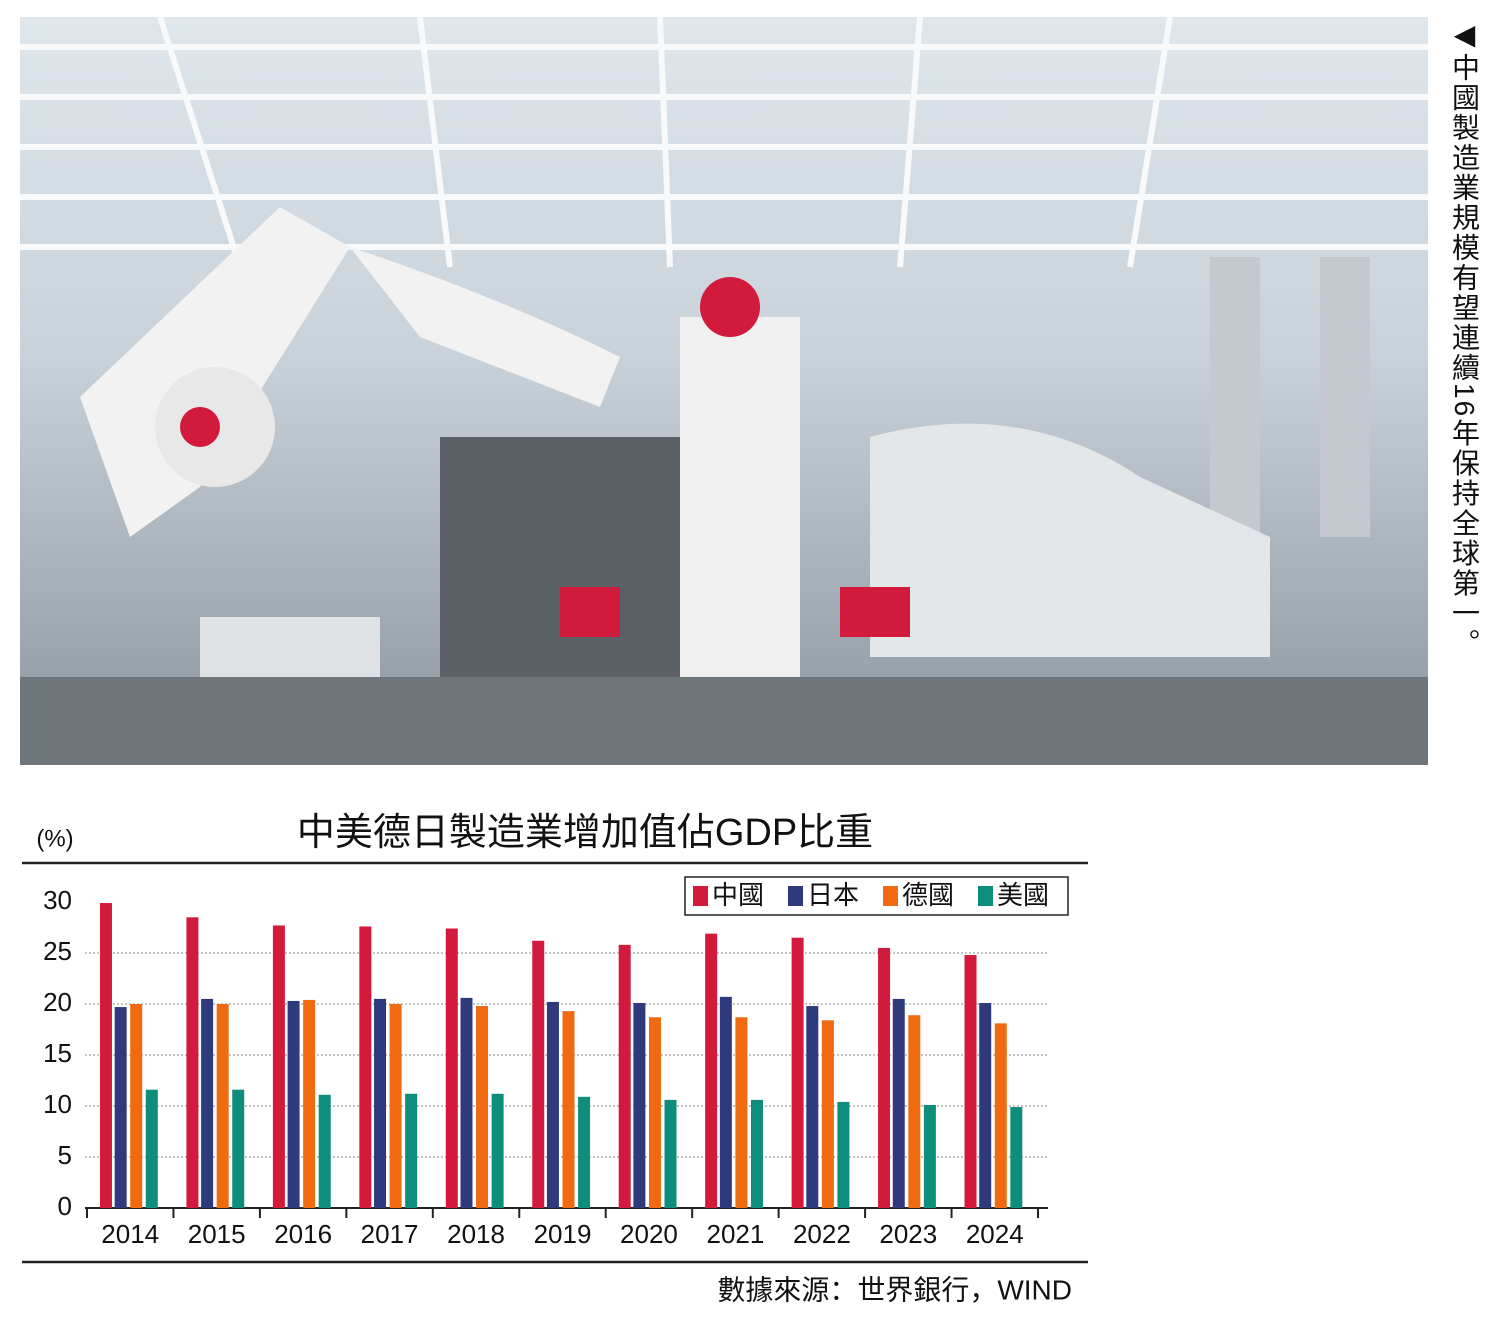 The width and height of the screenshot is (1500, 1330). What do you see at coordinates (833, 895) in the screenshot?
I see `legend-label: 日本` at bounding box center [833, 895].